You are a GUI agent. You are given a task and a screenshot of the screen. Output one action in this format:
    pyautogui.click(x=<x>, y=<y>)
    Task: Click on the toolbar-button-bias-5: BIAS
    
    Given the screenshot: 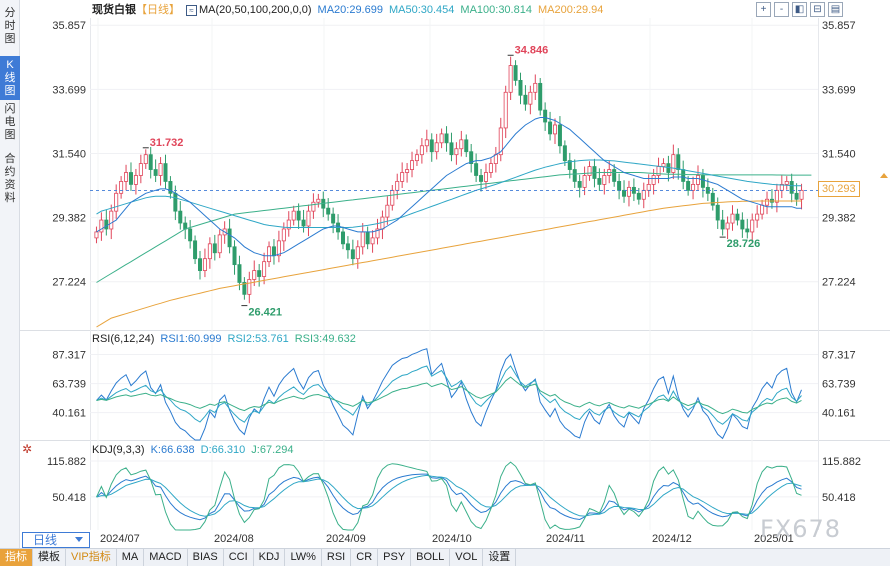 What is the action you would take?
    pyautogui.click(x=206, y=557)
    